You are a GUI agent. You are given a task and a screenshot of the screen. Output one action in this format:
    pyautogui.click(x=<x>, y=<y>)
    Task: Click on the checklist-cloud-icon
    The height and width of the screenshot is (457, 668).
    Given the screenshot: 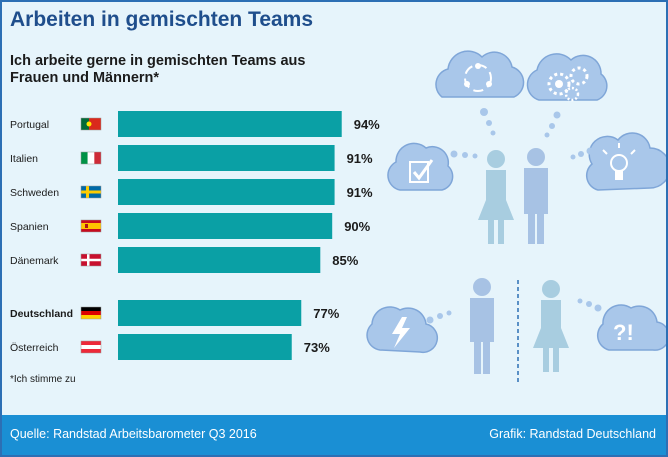 What is the action you would take?
    pyautogui.click(x=432, y=166)
    